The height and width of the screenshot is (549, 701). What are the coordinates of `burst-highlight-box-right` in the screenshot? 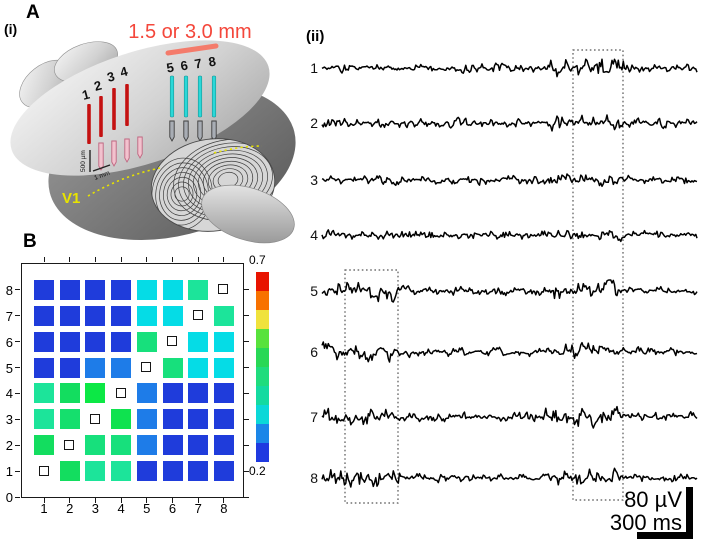 It's located at (598, 275).